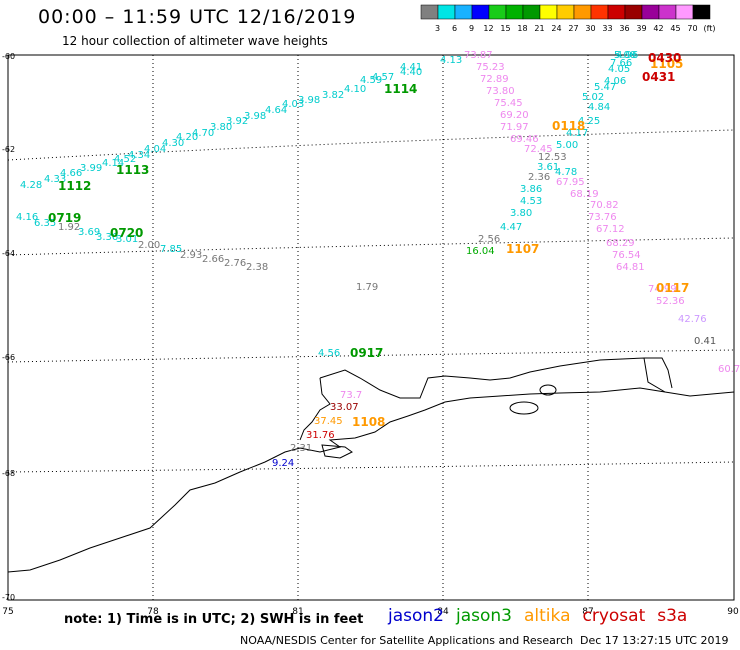 The width and height of the screenshot is (740, 650). I want to click on x-tick-label: 78, so click(153, 612).